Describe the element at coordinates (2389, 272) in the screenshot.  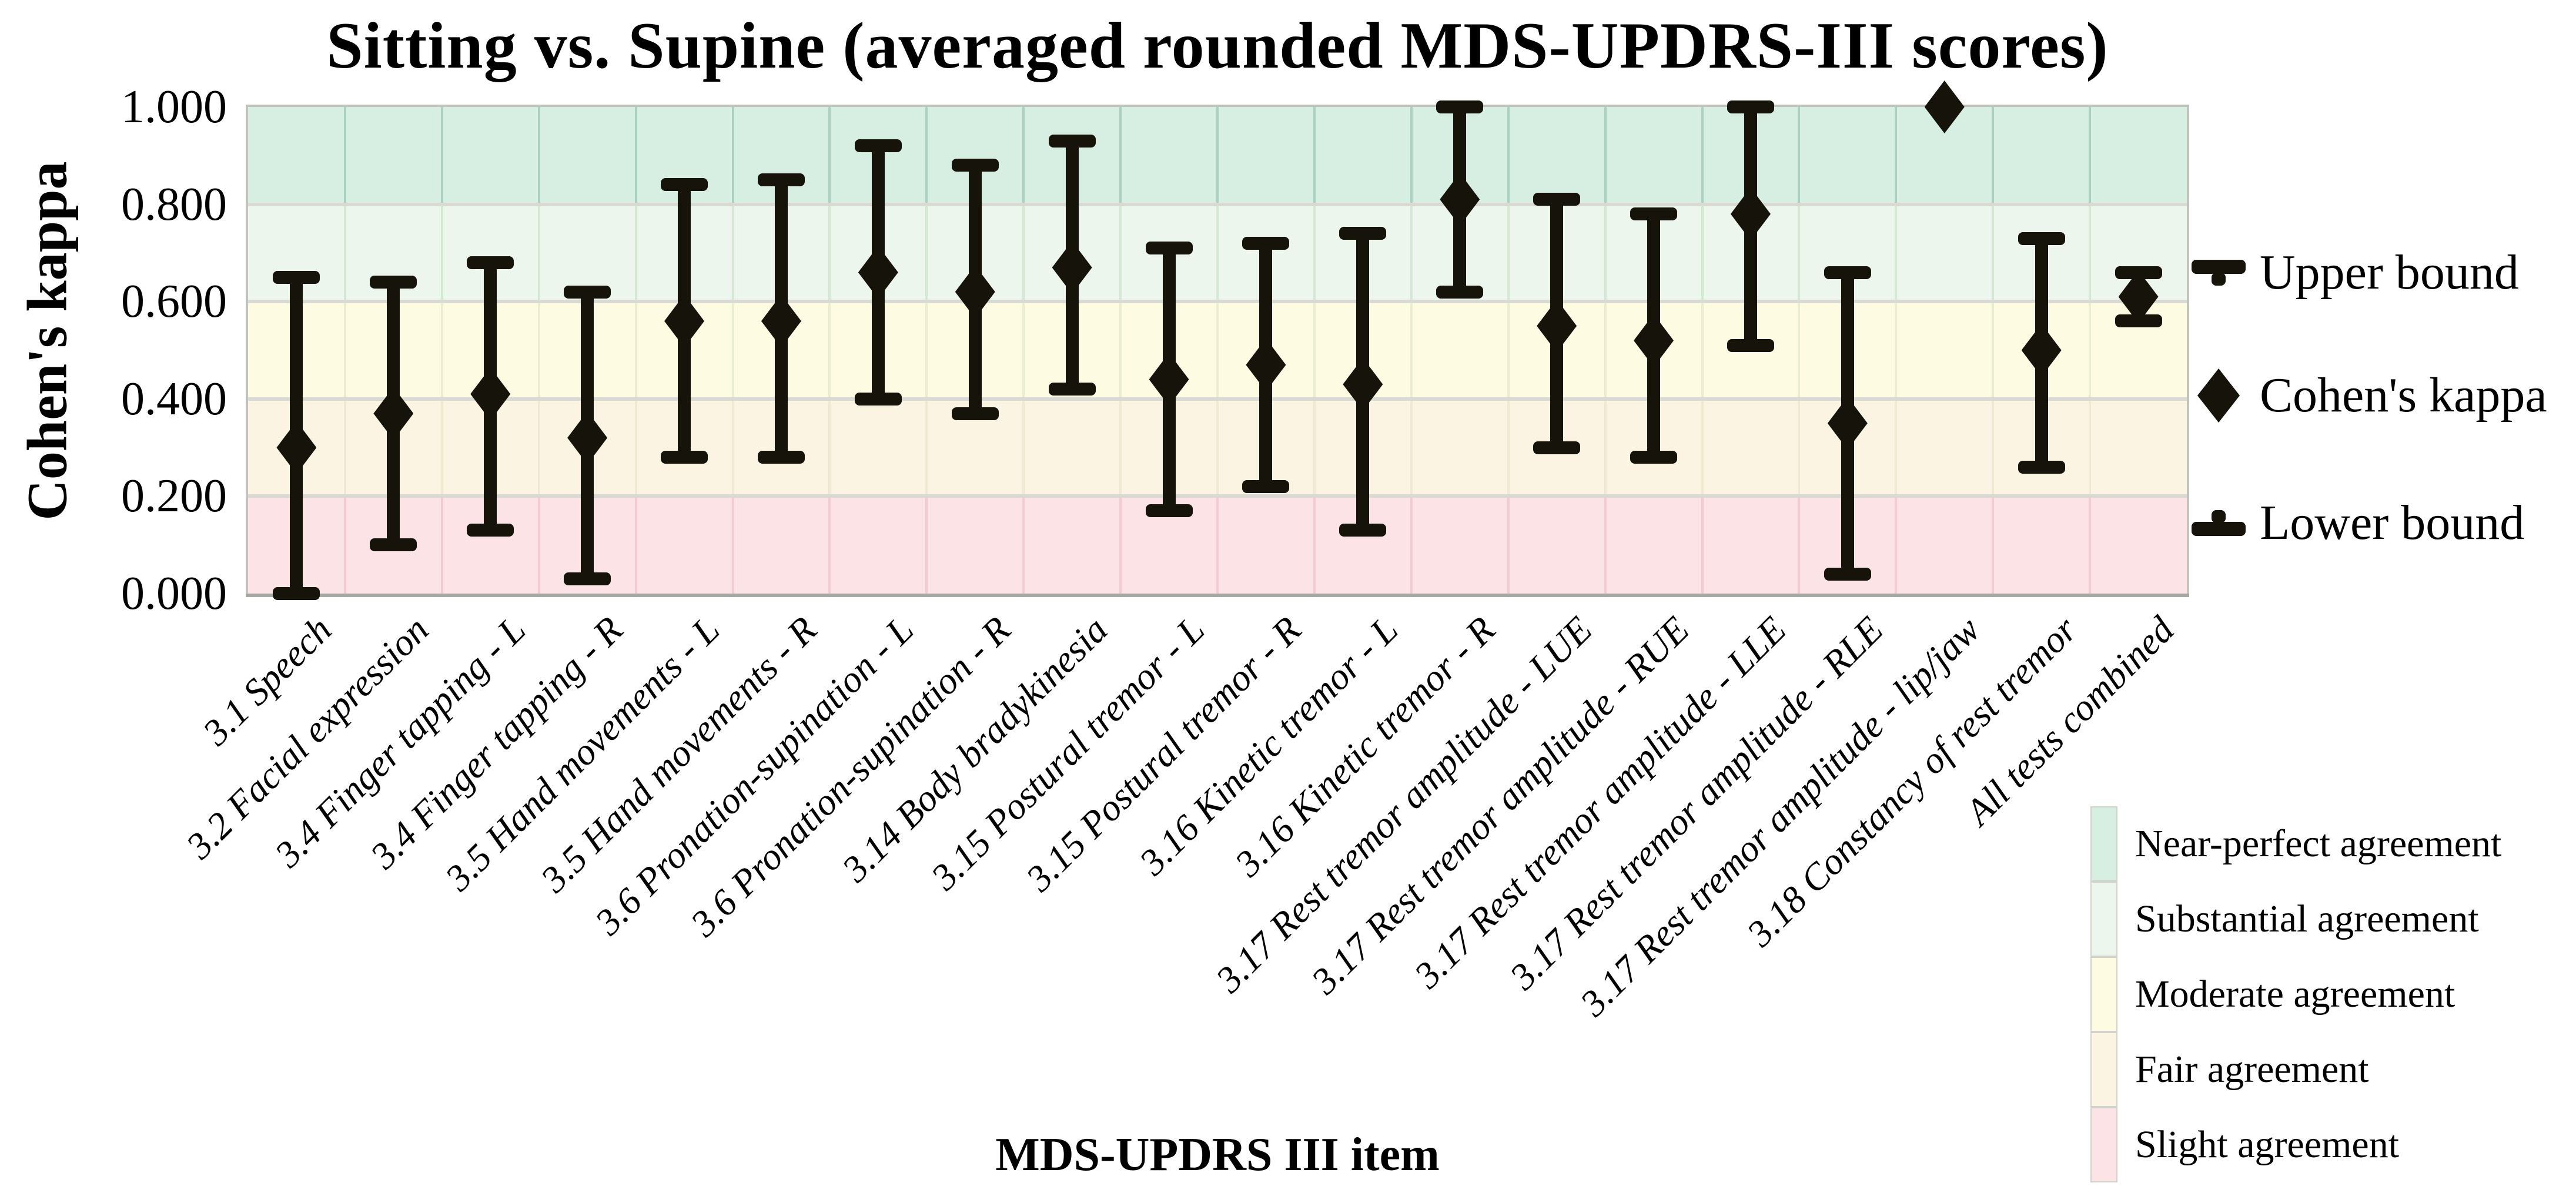
I see `legend-item-label: Upper bound` at that location.